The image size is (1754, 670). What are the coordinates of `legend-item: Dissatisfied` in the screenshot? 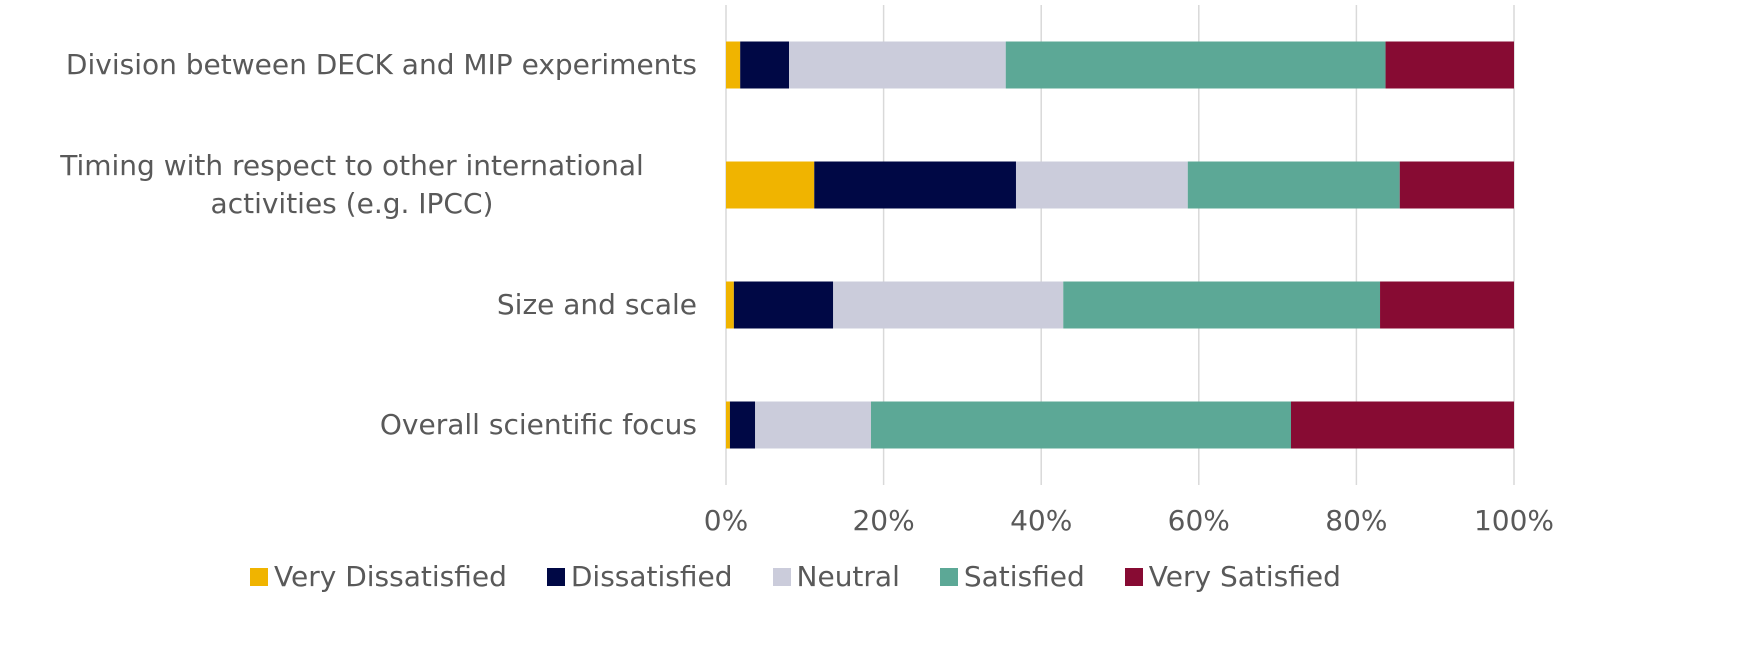 It's located at (639, 576).